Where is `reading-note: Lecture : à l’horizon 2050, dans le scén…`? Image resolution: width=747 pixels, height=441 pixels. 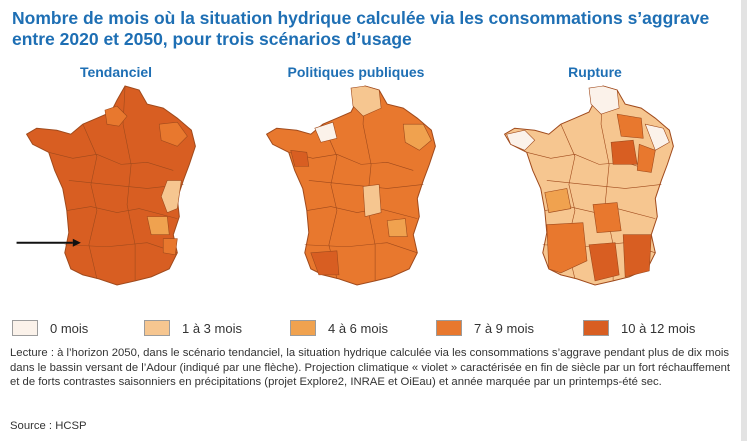
reading-note: Lecture : à l’horizon 2050, dans le scén… is located at coordinates (370, 367).